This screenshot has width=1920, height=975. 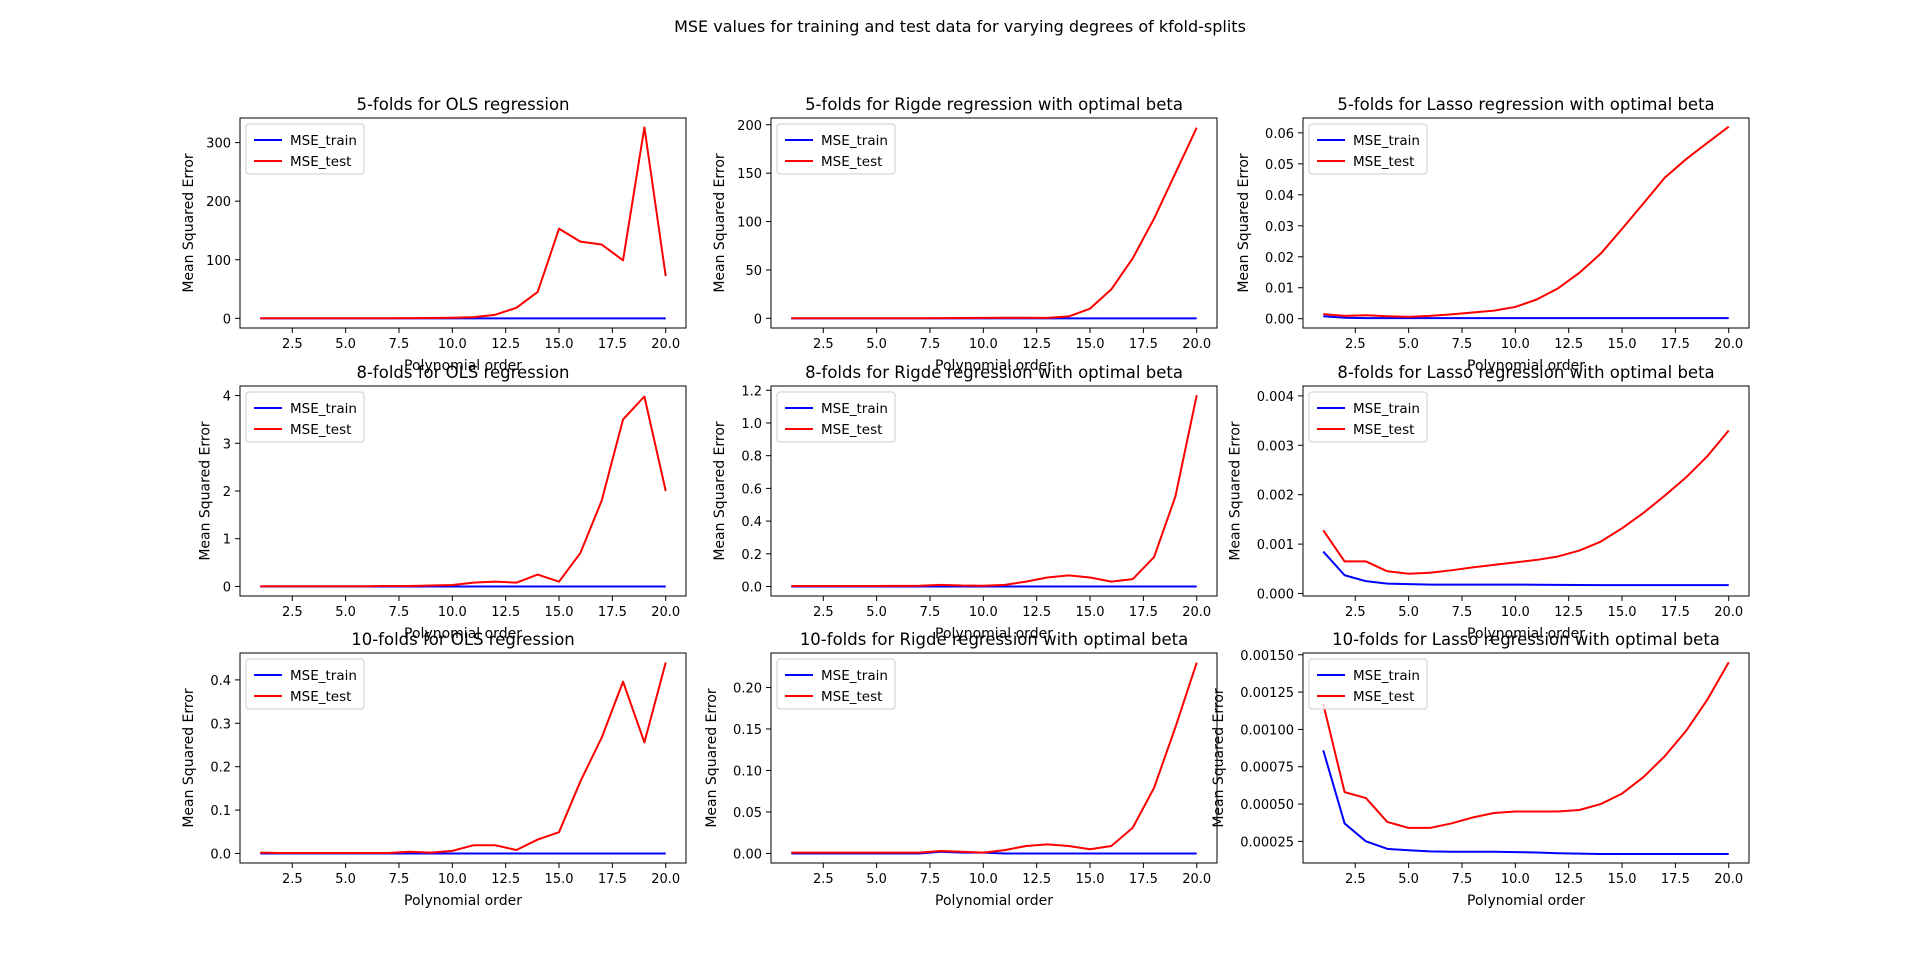 What do you see at coordinates (1267, 656) in the screenshot?
I see `y-tick-label: 0.00150` at bounding box center [1267, 656].